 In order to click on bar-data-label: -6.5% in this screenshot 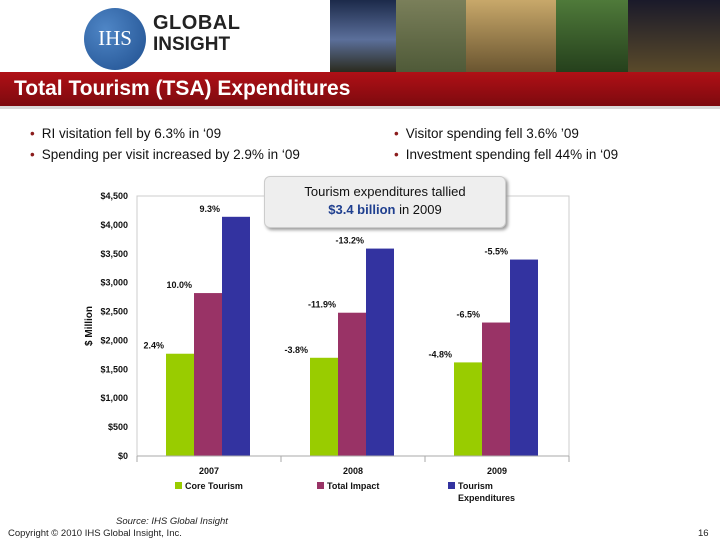, I will do `click(468, 315)`.